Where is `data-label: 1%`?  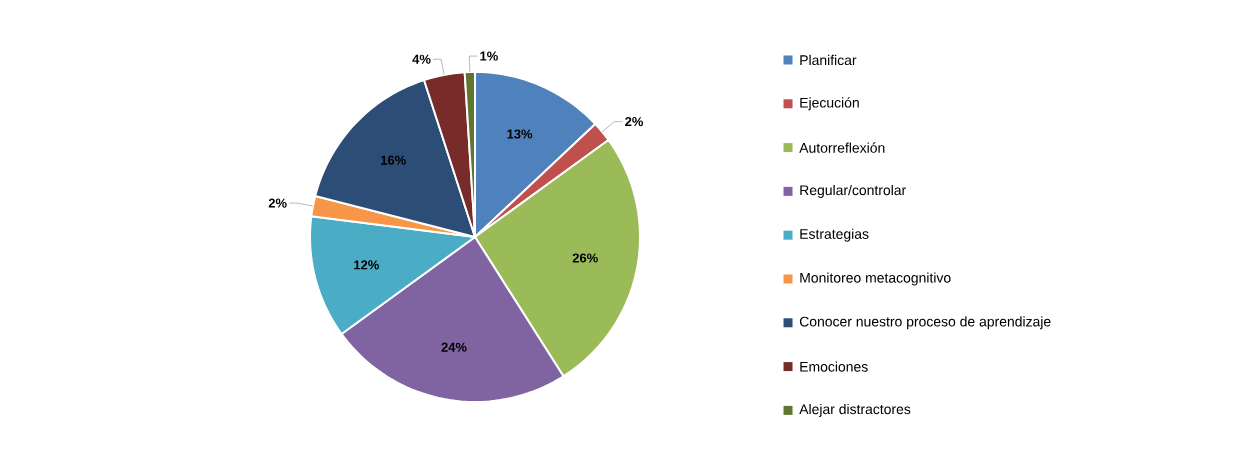 data-label: 1% is located at coordinates (489, 56).